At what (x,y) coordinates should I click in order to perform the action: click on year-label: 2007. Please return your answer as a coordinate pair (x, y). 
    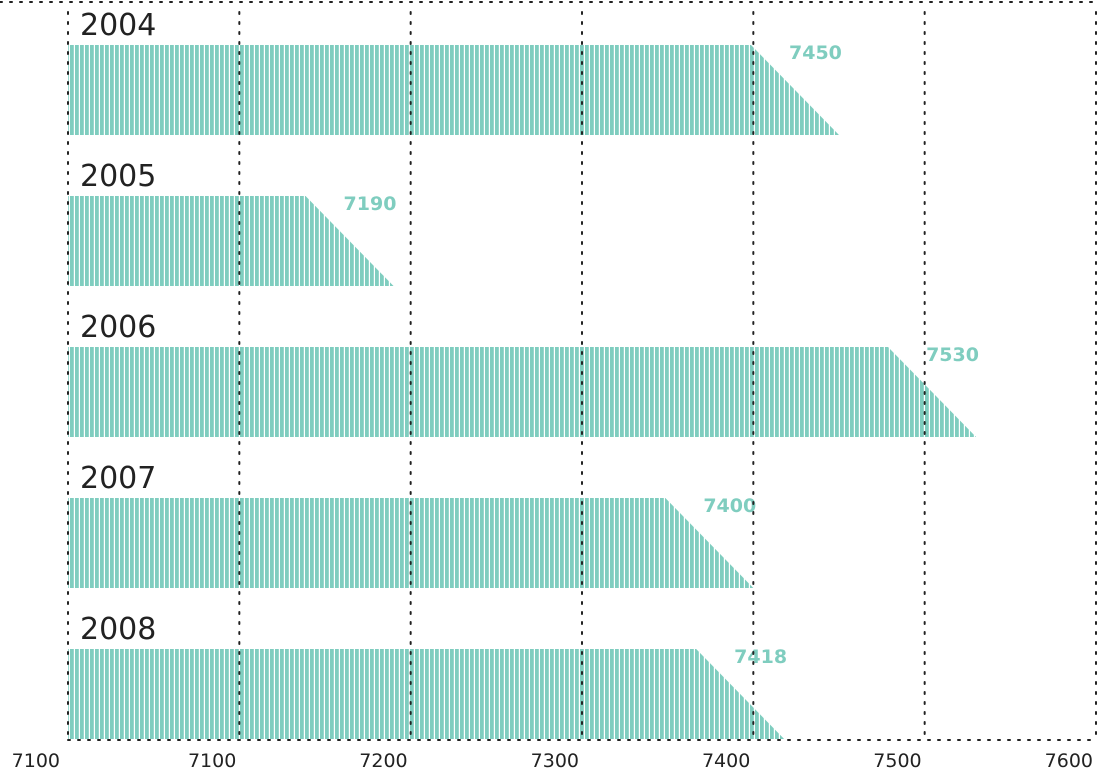
    Looking at the image, I should click on (118, 478).